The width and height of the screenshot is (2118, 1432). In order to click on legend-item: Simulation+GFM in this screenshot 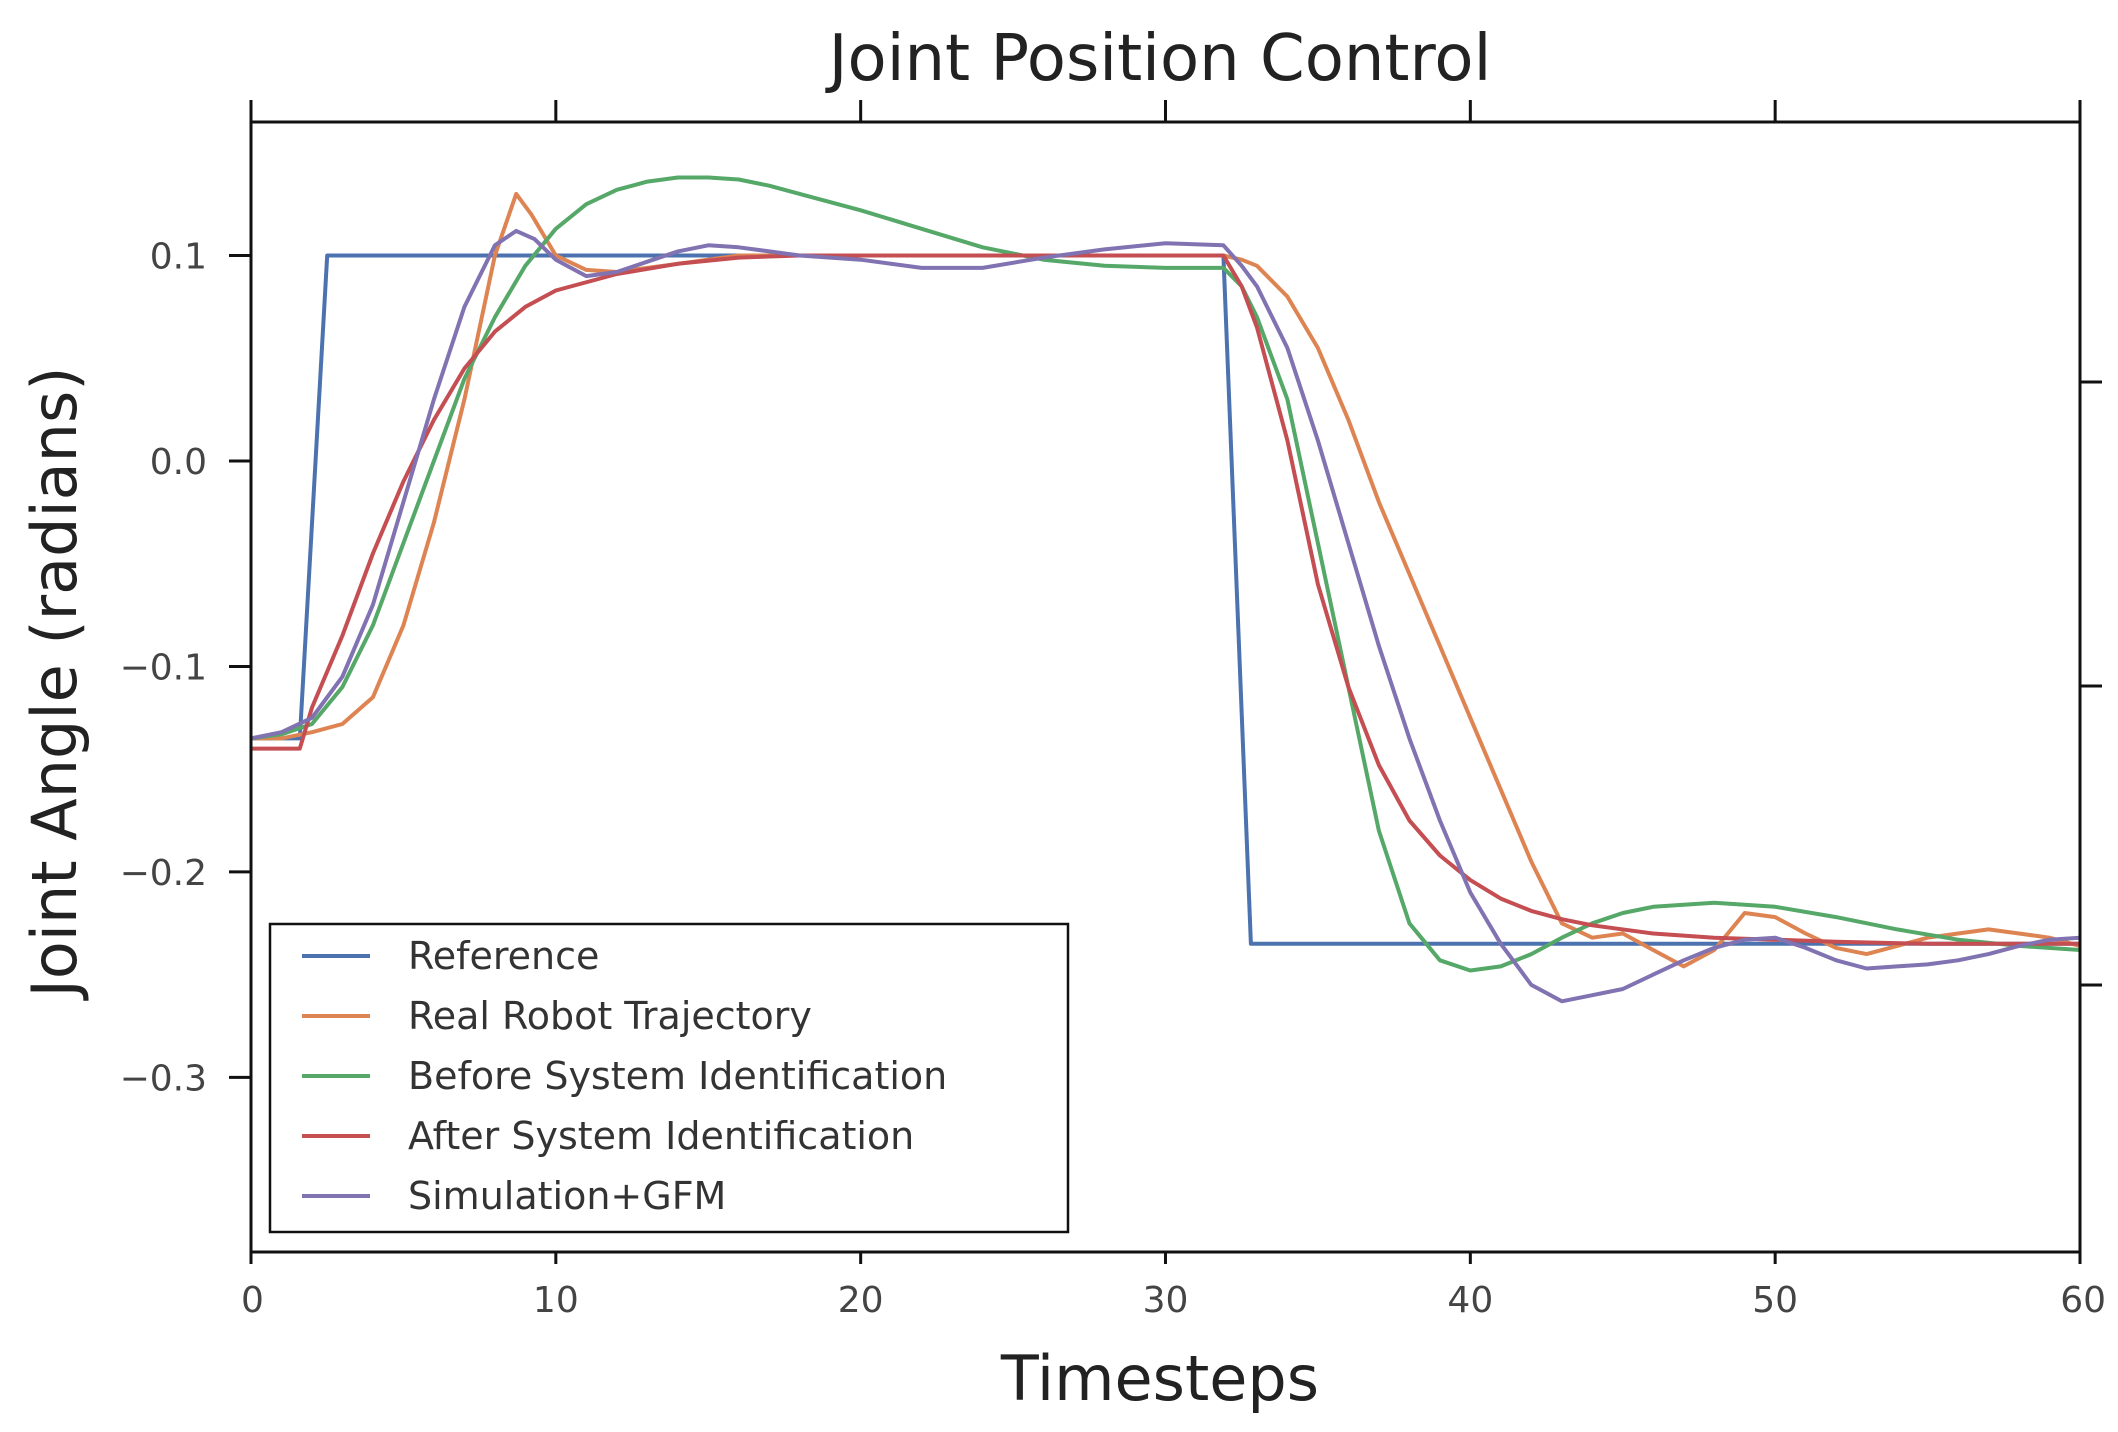, I will do `click(514, 1196)`.